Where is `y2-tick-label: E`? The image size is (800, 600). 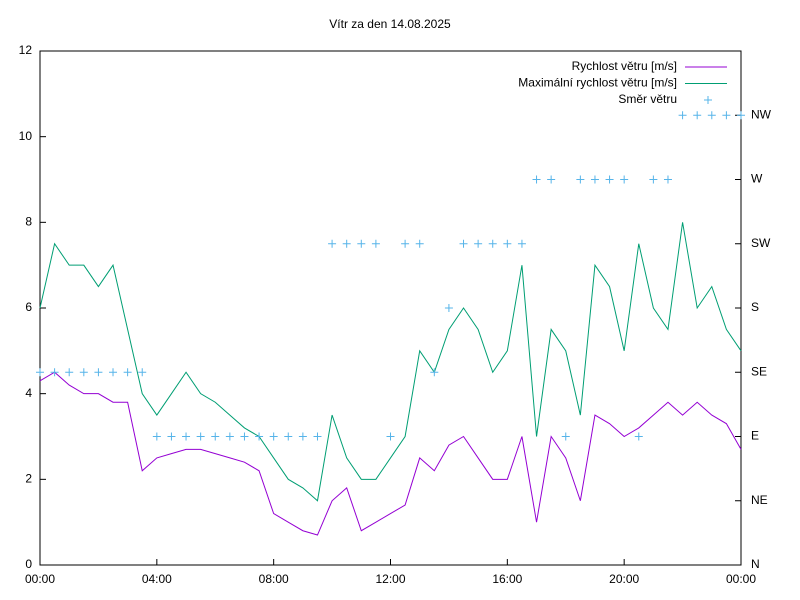 y2-tick-label: E is located at coordinates (755, 436).